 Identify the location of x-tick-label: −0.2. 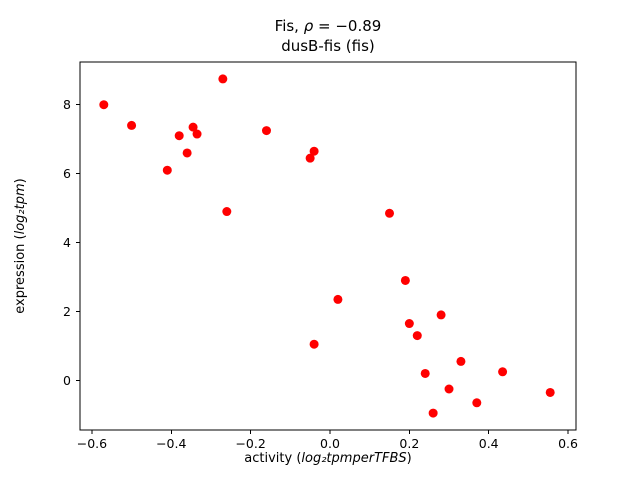
(250, 443).